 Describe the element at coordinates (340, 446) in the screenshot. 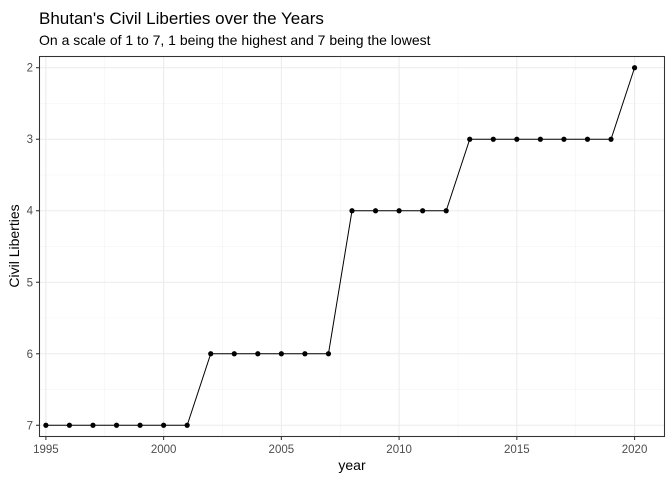

I see `x-axis: 1995 2000 2005 2010 2015 2020` at that location.